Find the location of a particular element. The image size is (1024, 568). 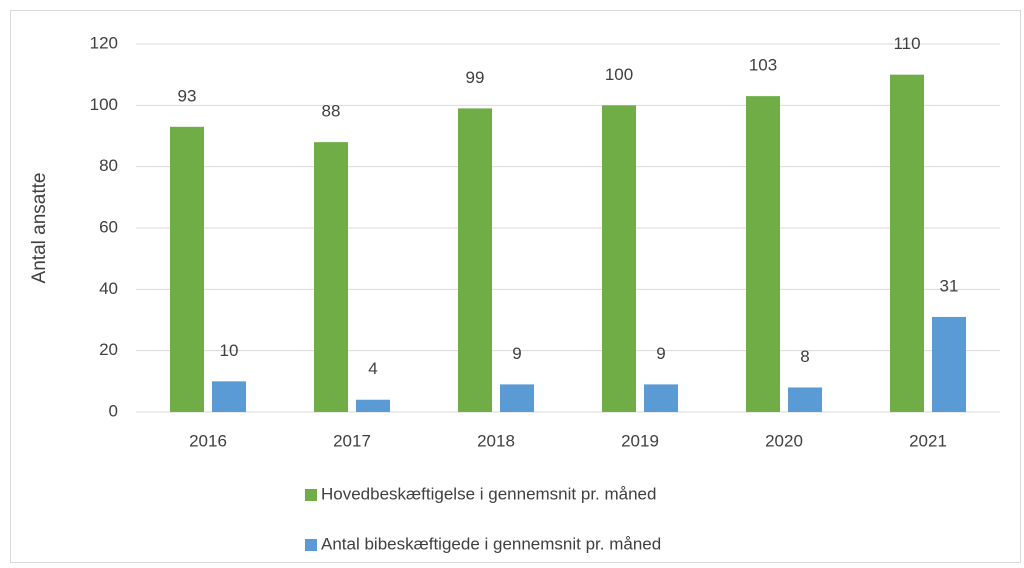

value-label: 10 is located at coordinates (229, 350).